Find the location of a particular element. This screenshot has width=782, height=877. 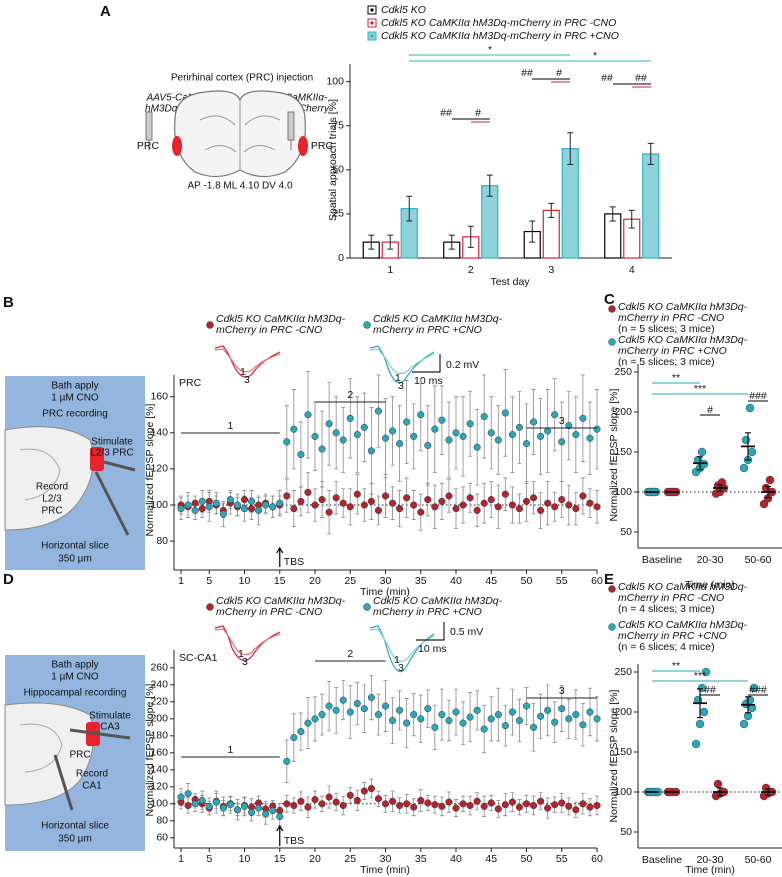

y-tick-label: 220 is located at coordinates (159, 702).